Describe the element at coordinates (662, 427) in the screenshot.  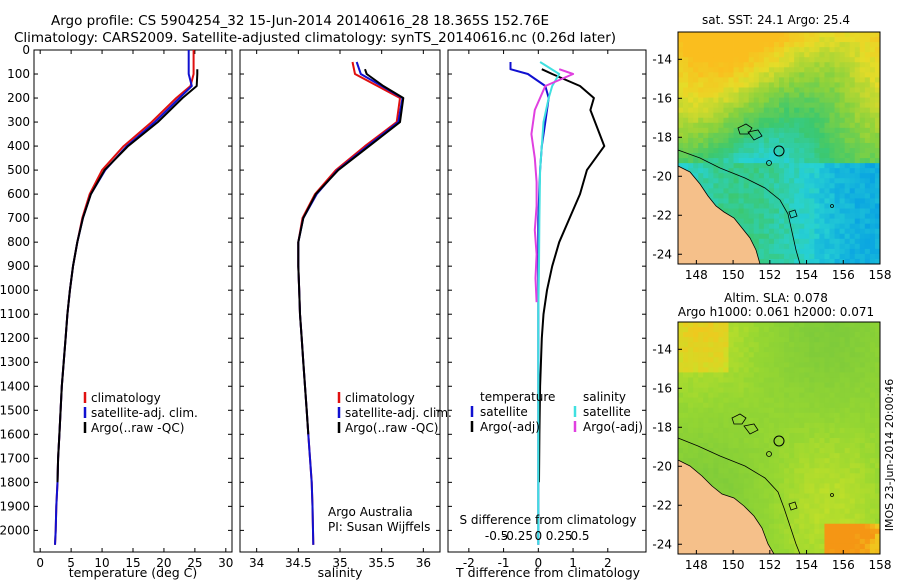
I see `map-y-tick-label: -18` at that location.